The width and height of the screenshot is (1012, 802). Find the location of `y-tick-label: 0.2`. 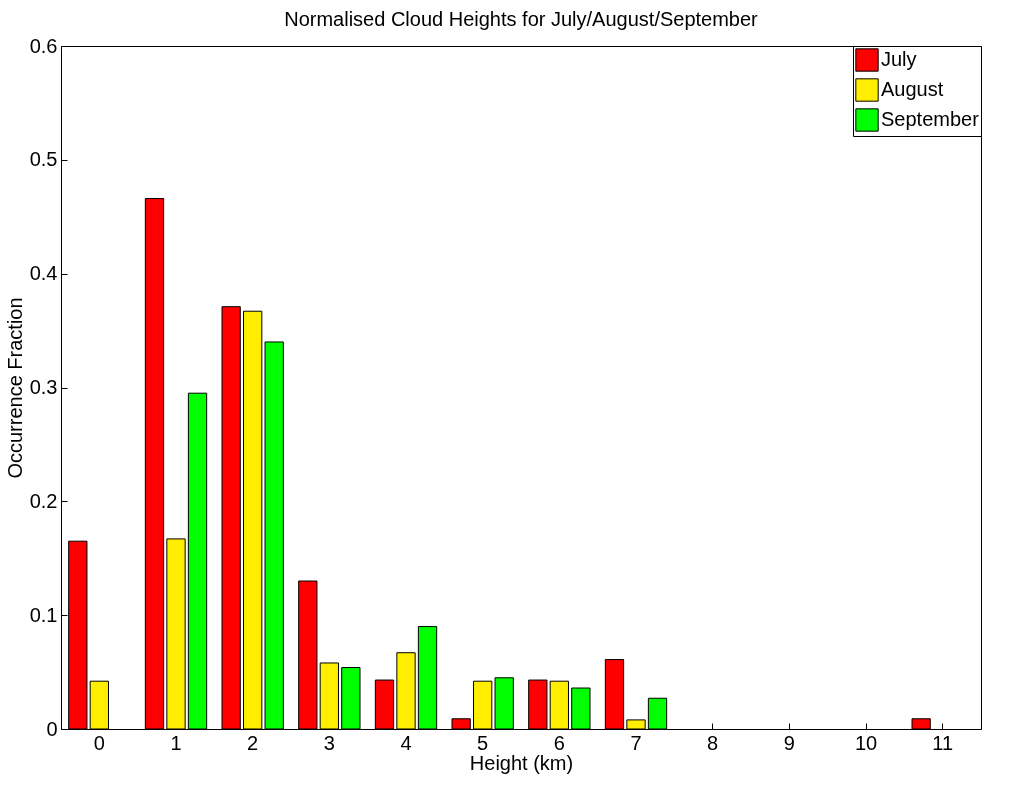

y-tick-label: 0.2 is located at coordinates (43, 500).